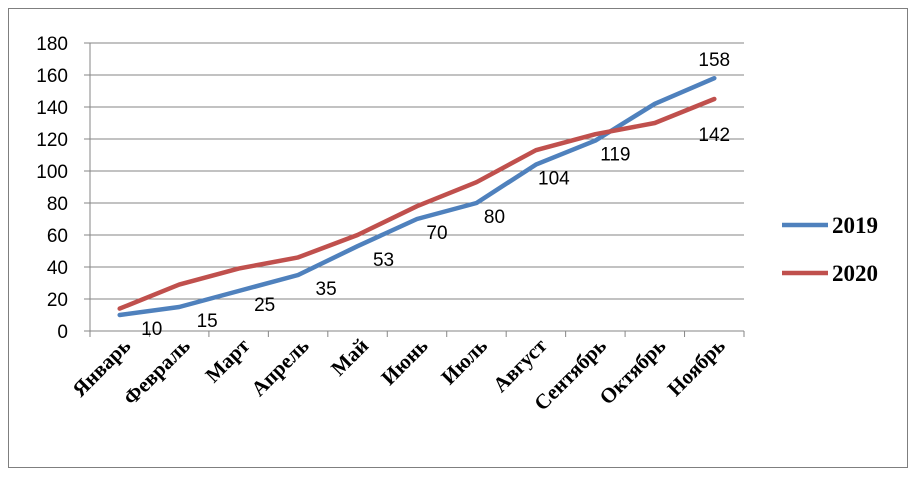 This screenshot has height=477, width=912. I want to click on legend-label-2019: 2019, so click(855, 225).